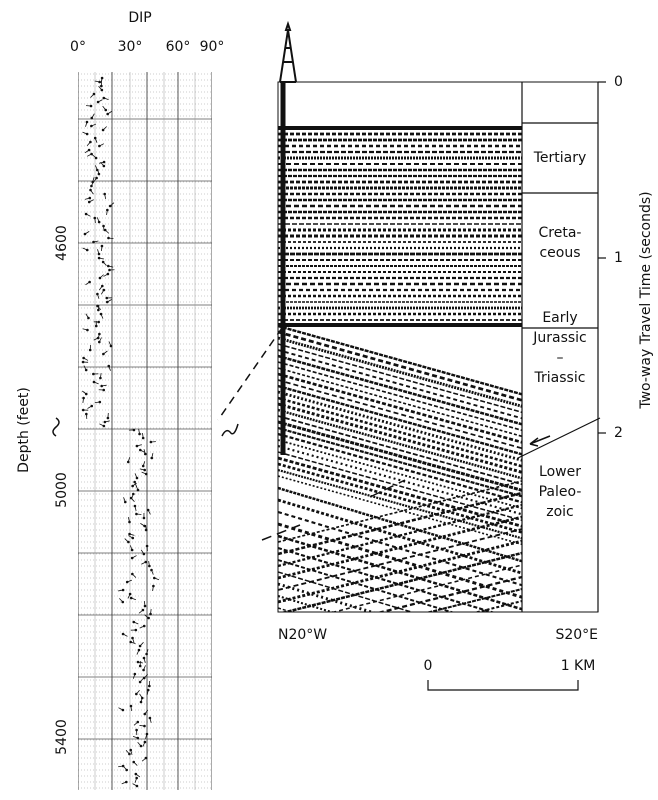 This screenshot has width=658, height=800. What do you see at coordinates (250, 374) in the screenshot?
I see `correlation-line` at bounding box center [250, 374].